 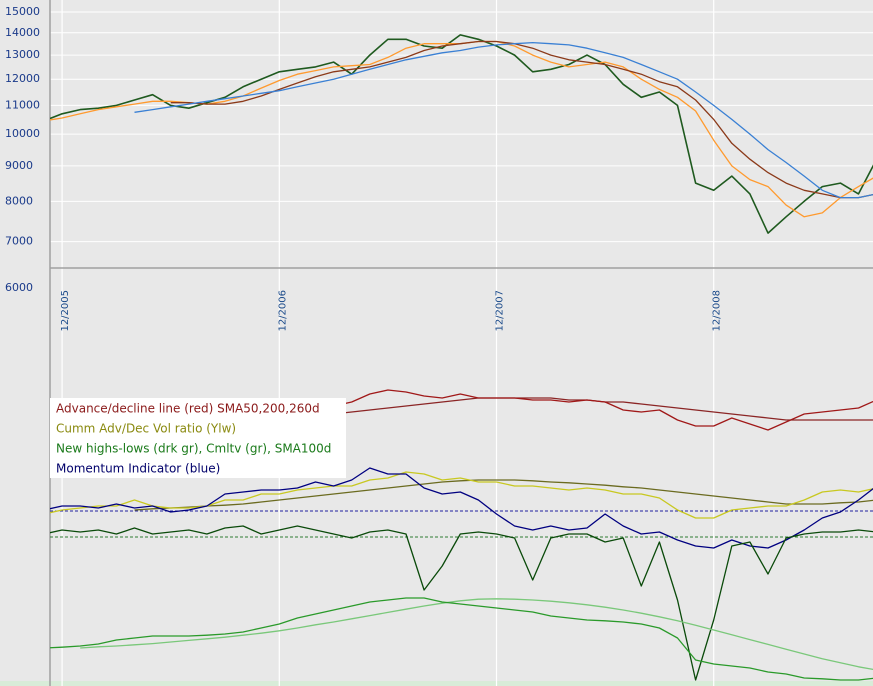 I want to click on y-tick-label: 15000, so click(x=22, y=11).